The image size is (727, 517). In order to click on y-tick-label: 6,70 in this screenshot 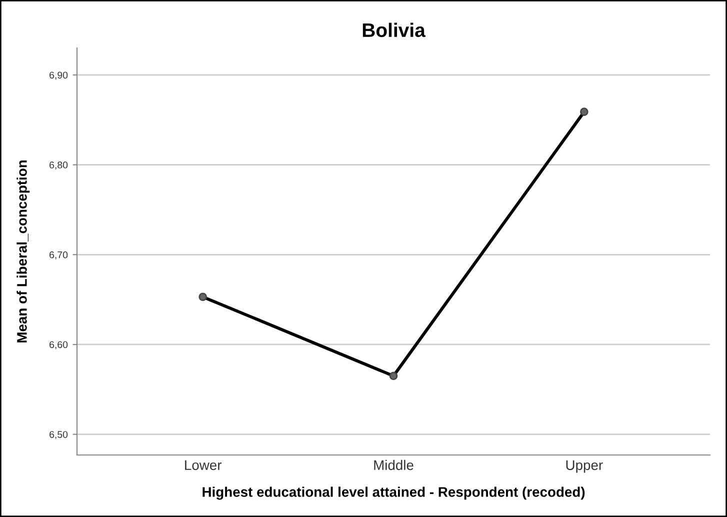, I will do `click(59, 255)`.